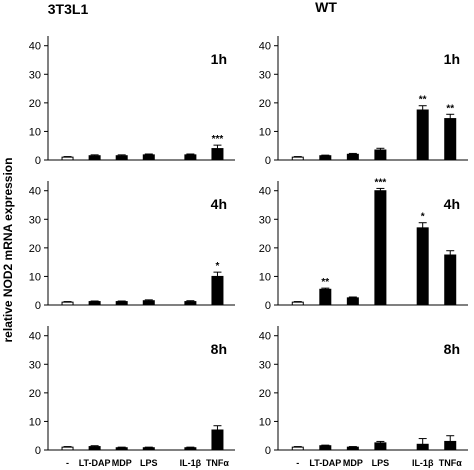  I want to click on chart-panel-3t3l1-4h: 0 10 20 30 40 4h *, so click(132, 246).